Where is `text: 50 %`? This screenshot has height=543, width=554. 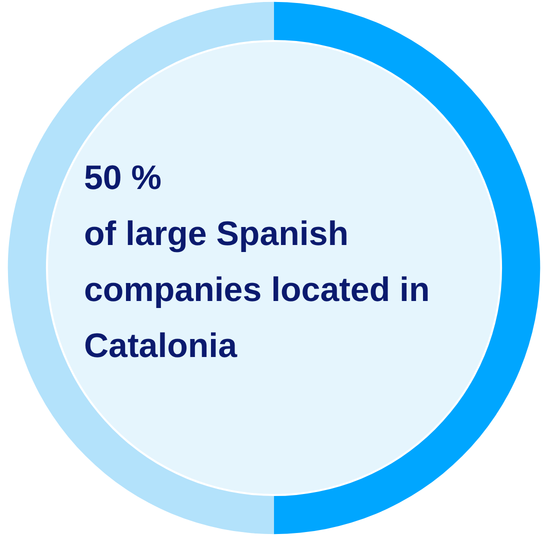
text: 50 % is located at coordinates (123, 178).